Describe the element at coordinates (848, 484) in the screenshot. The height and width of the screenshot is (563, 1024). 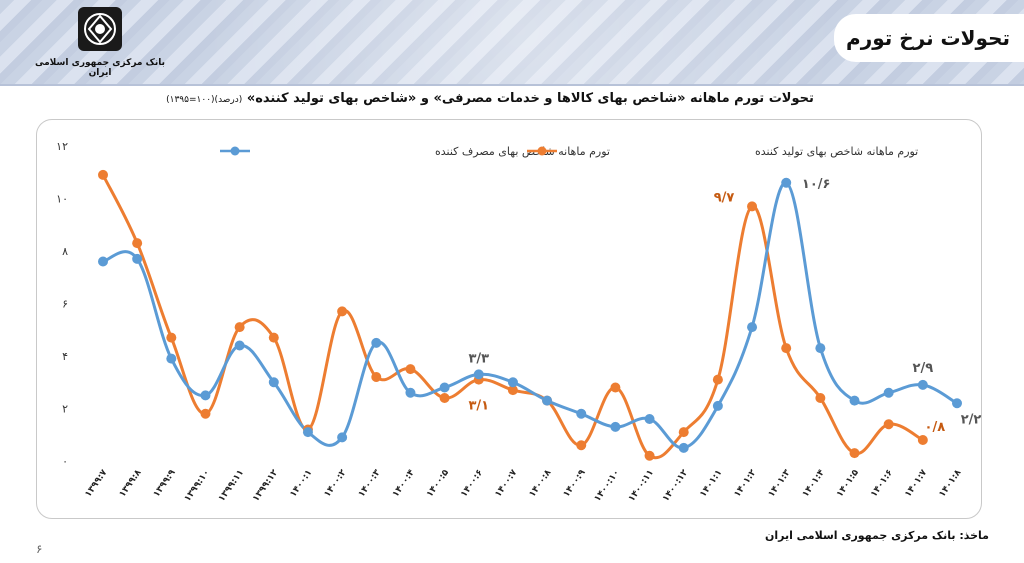
I see `x-tick-label: ۱۴۰۱:۵` at that location.